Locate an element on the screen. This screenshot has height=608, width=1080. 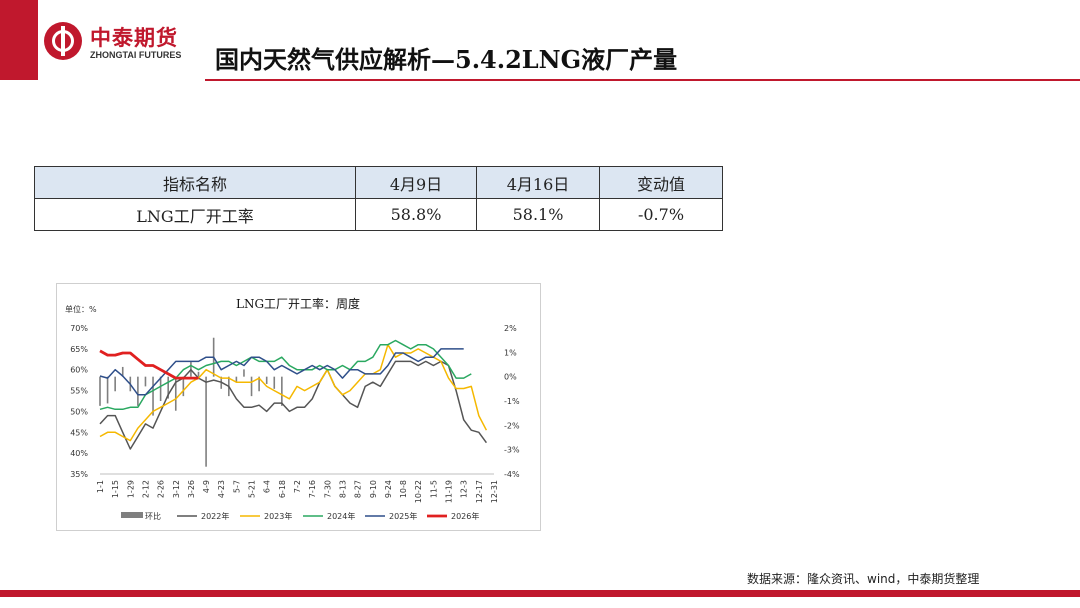
series-line-2025 is located at coordinates (281, 372).